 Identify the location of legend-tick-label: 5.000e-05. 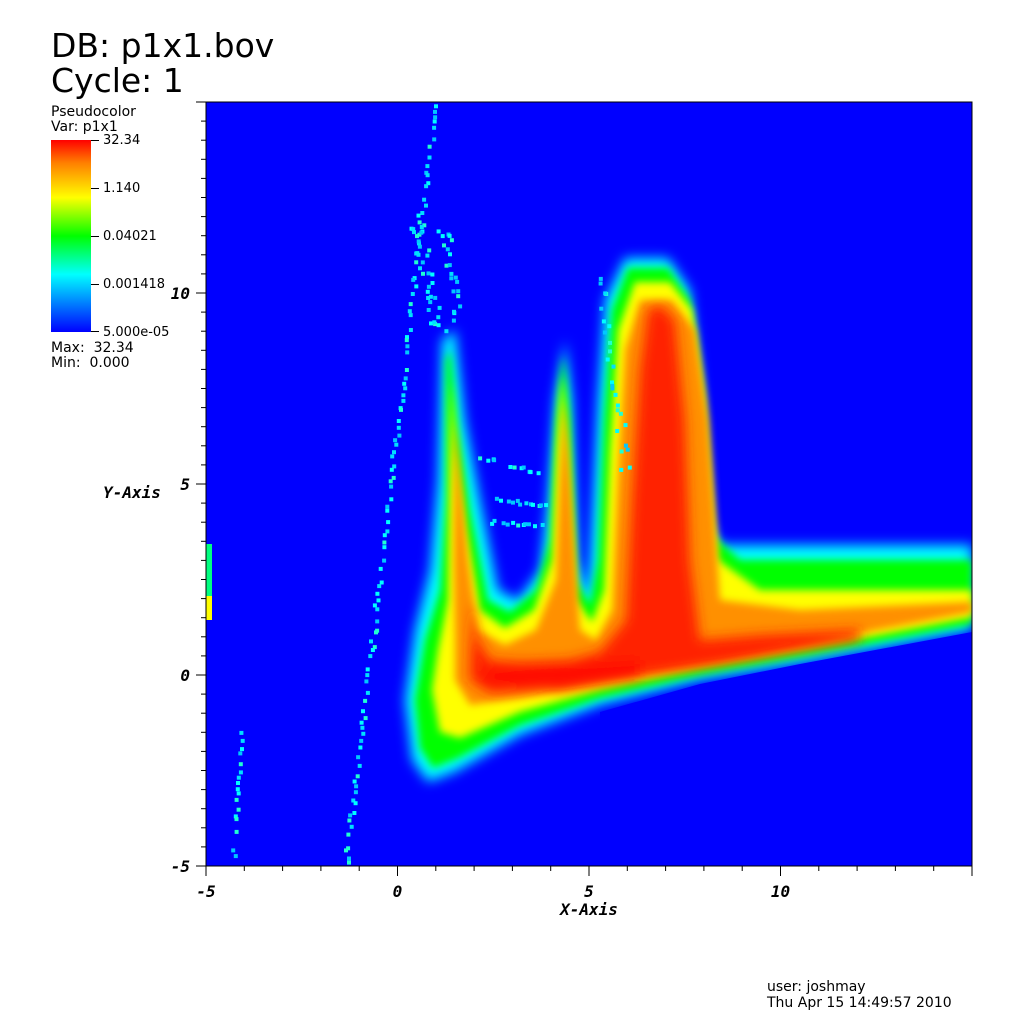
(136, 332).